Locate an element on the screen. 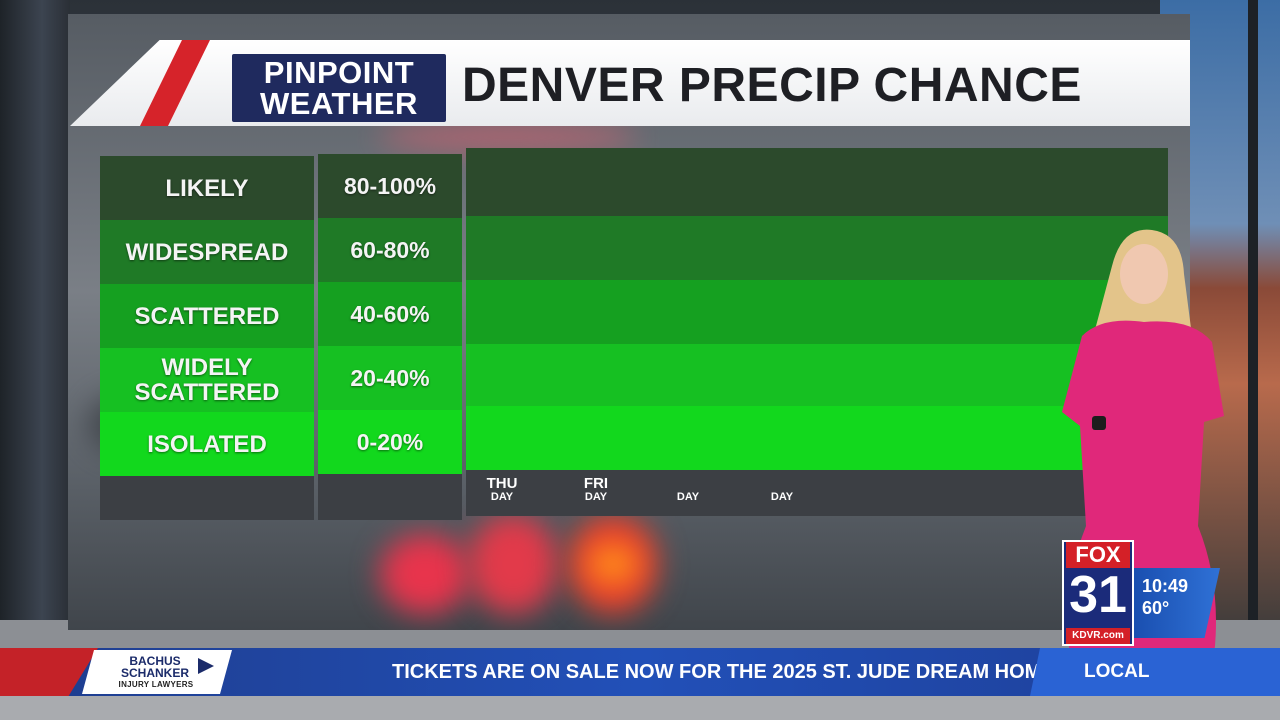 This screenshot has width=1280, height=720. category-label-line-1: WIDELY is located at coordinates (207, 367).